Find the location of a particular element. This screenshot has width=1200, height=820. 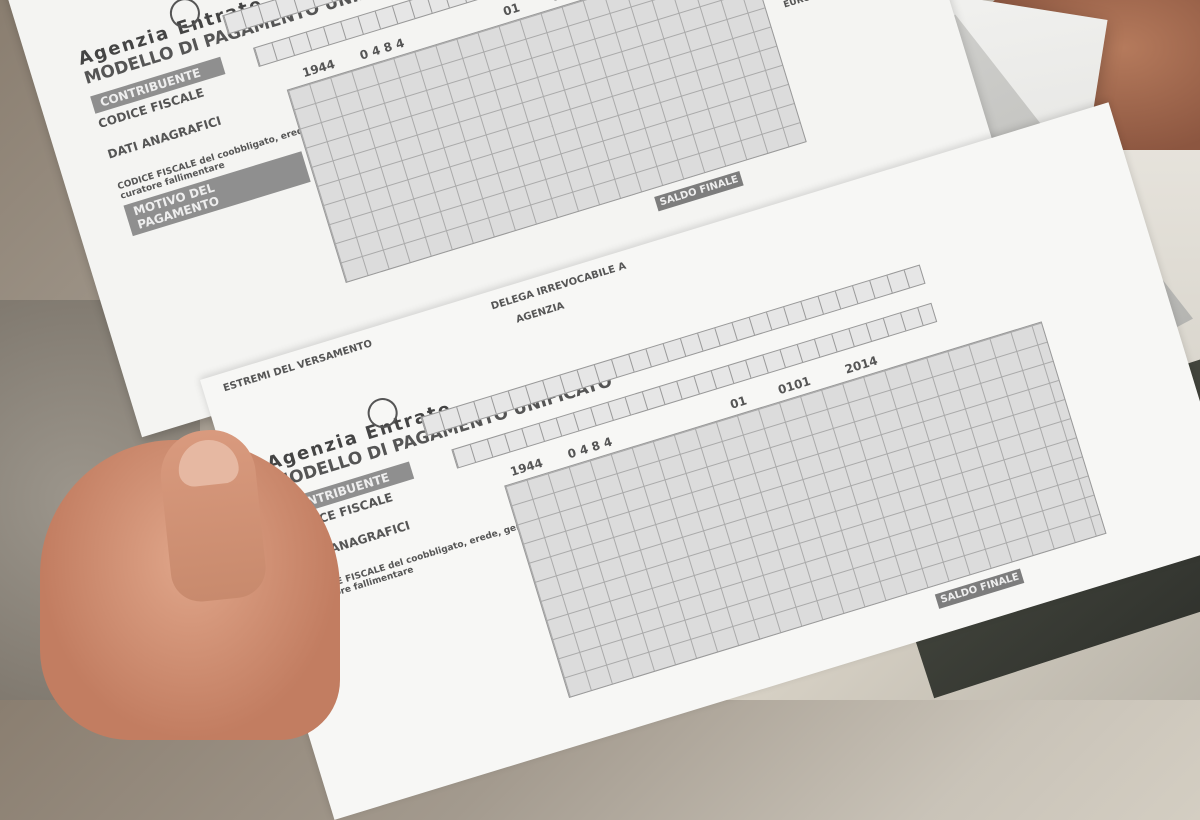

euro-label: EURO is located at coordinates (797, 5).